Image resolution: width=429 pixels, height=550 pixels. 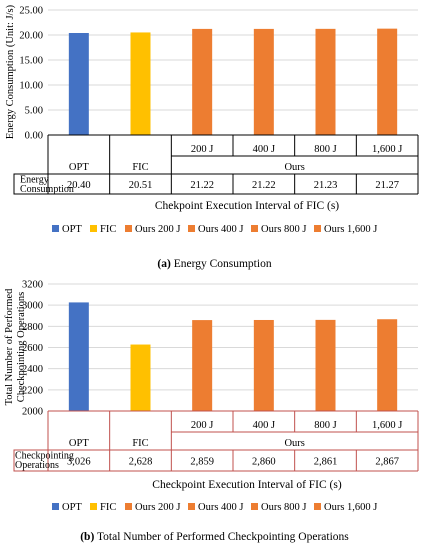 What do you see at coordinates (247, 206) in the screenshot?
I see `a-x-axis-label: Chekpoint Execution Interval of FIC (s)` at bounding box center [247, 206].